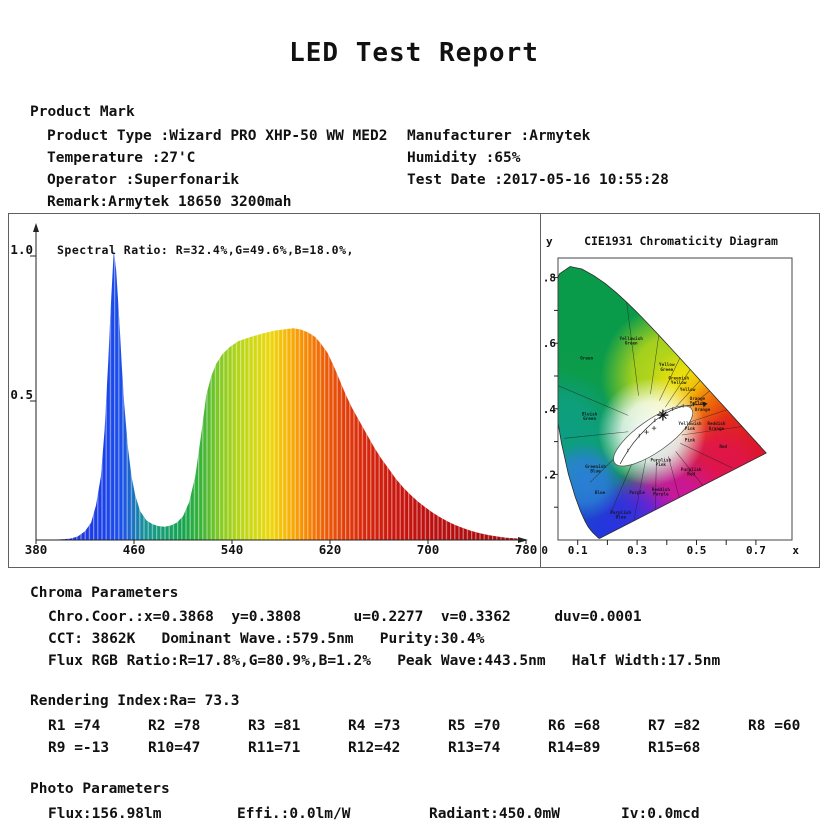 This screenshot has width=828, height=829. What do you see at coordinates (549, 278) in the screenshot?
I see `svg-text: .8` at bounding box center [549, 278].